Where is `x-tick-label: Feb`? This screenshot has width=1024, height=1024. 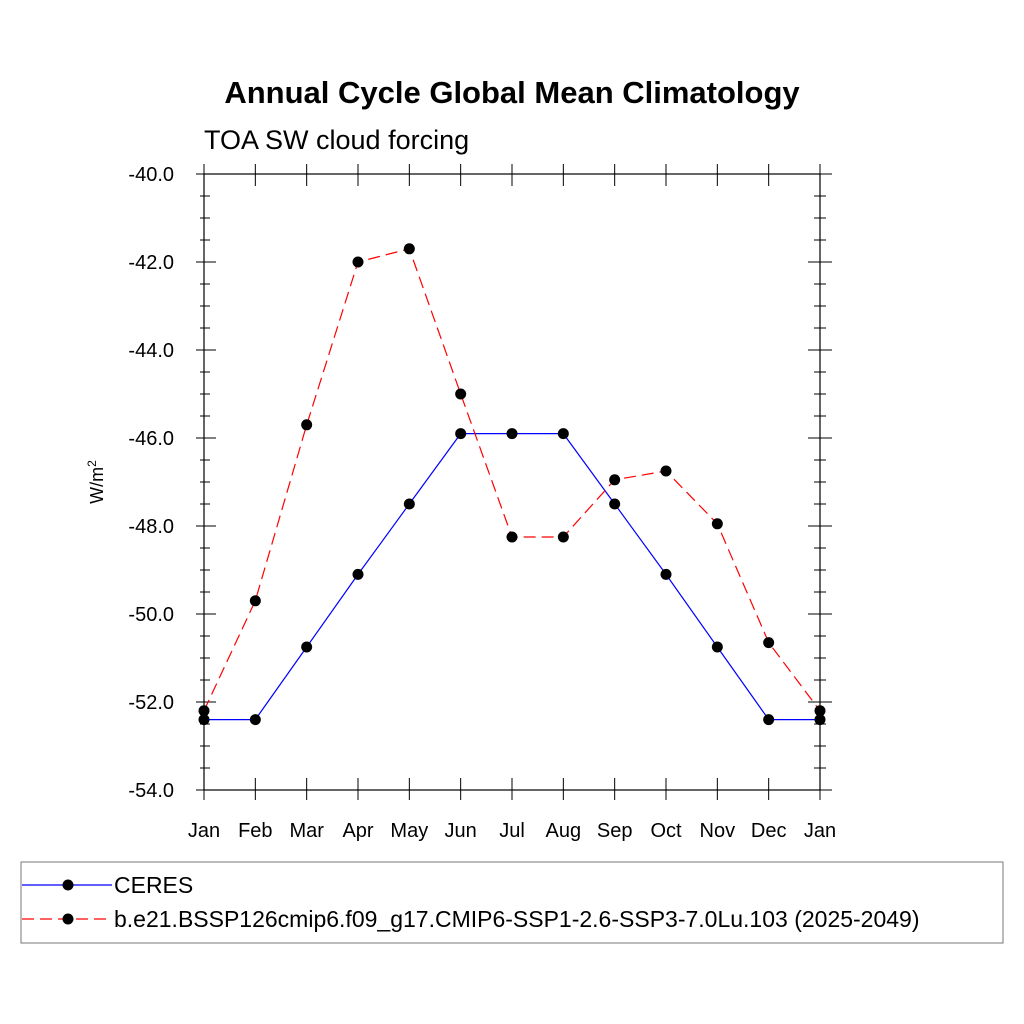
x-tick-label: Feb is located at coordinates (255, 831).